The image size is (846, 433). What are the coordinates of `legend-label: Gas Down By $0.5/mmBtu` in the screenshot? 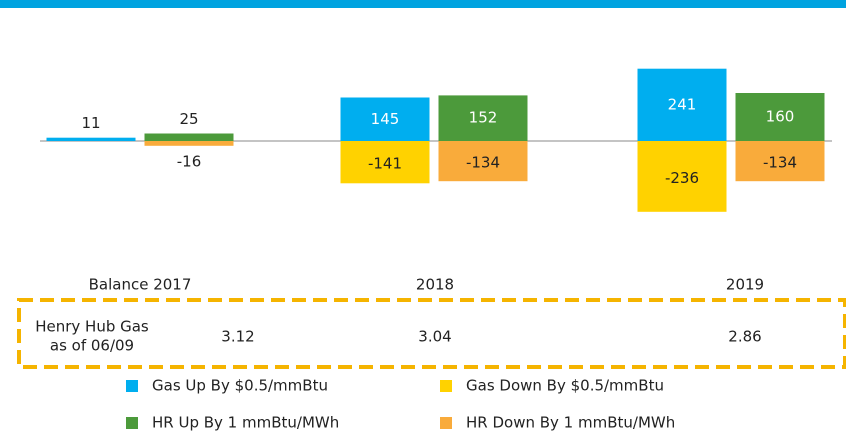 It's located at (565, 386).